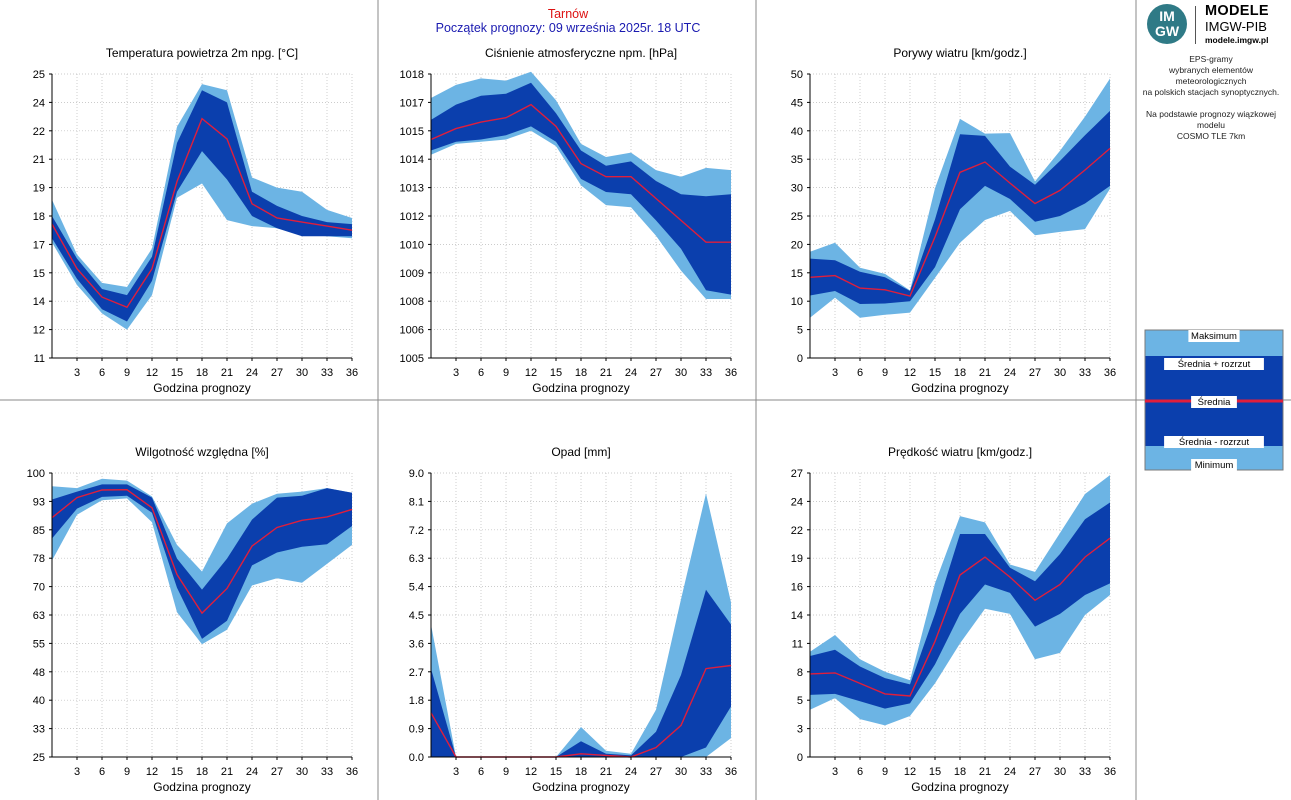 This screenshot has width=1291, height=800. What do you see at coordinates (1211, 75) in the screenshot?
I see `description-line: wybranych elementów meteorologicznych` at bounding box center [1211, 75].